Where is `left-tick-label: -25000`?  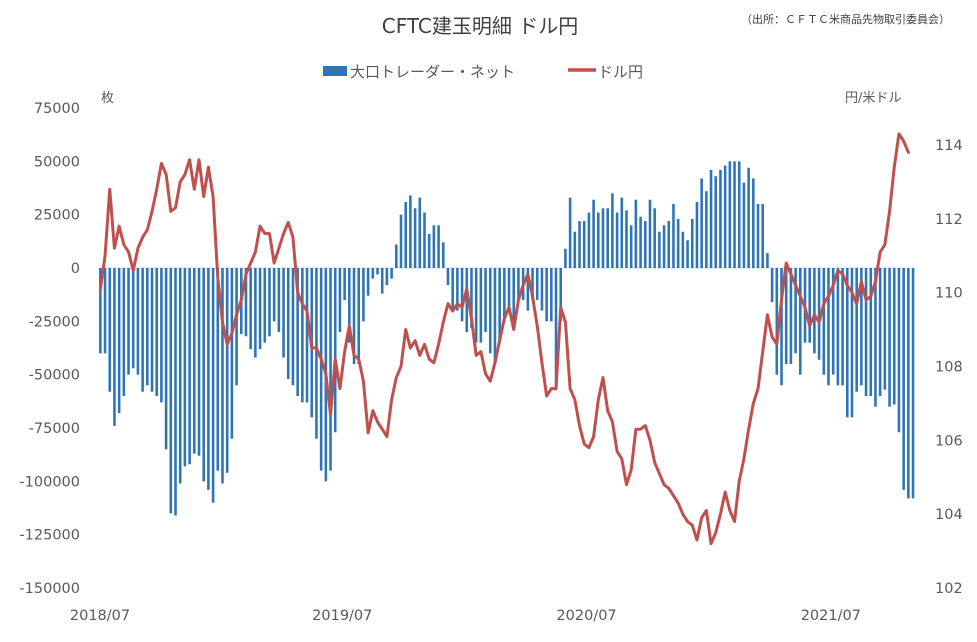
left-tick-label: -25000 is located at coordinates (54, 322).